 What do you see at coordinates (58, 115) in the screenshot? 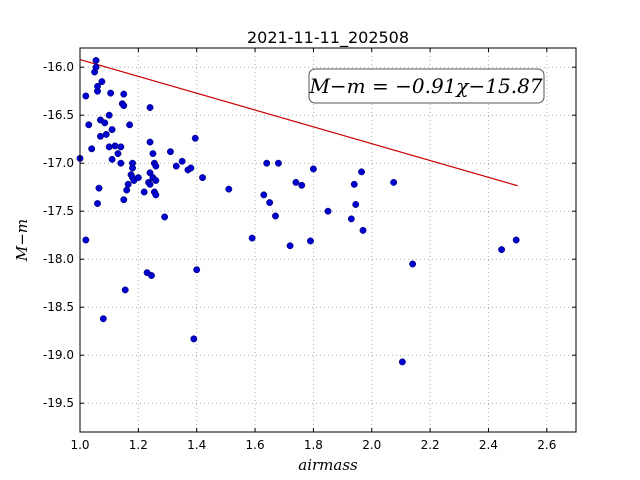
I see `y-tick-label: -16.5` at bounding box center [58, 115].